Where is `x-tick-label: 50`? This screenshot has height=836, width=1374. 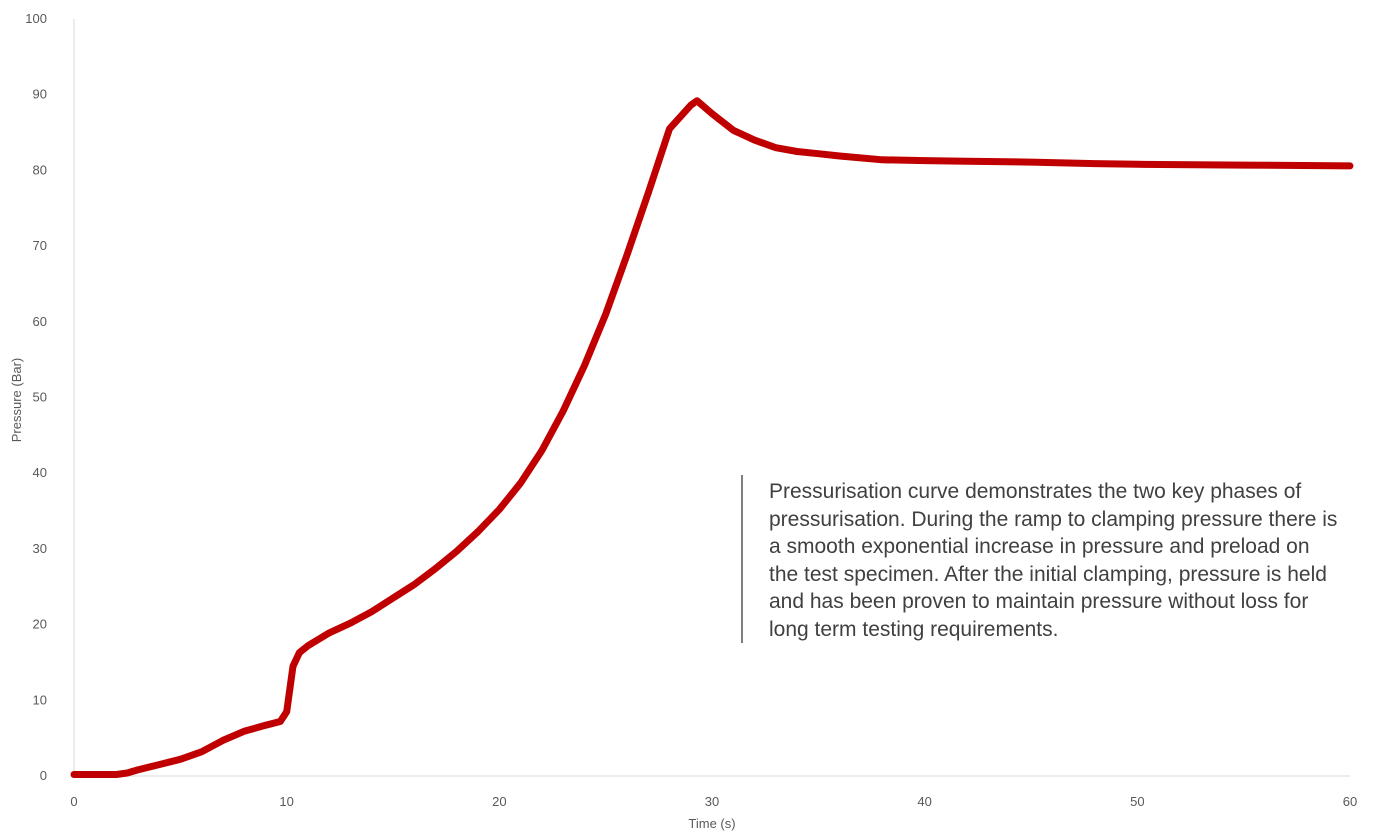 x-tick-label: 50 is located at coordinates (1137, 801).